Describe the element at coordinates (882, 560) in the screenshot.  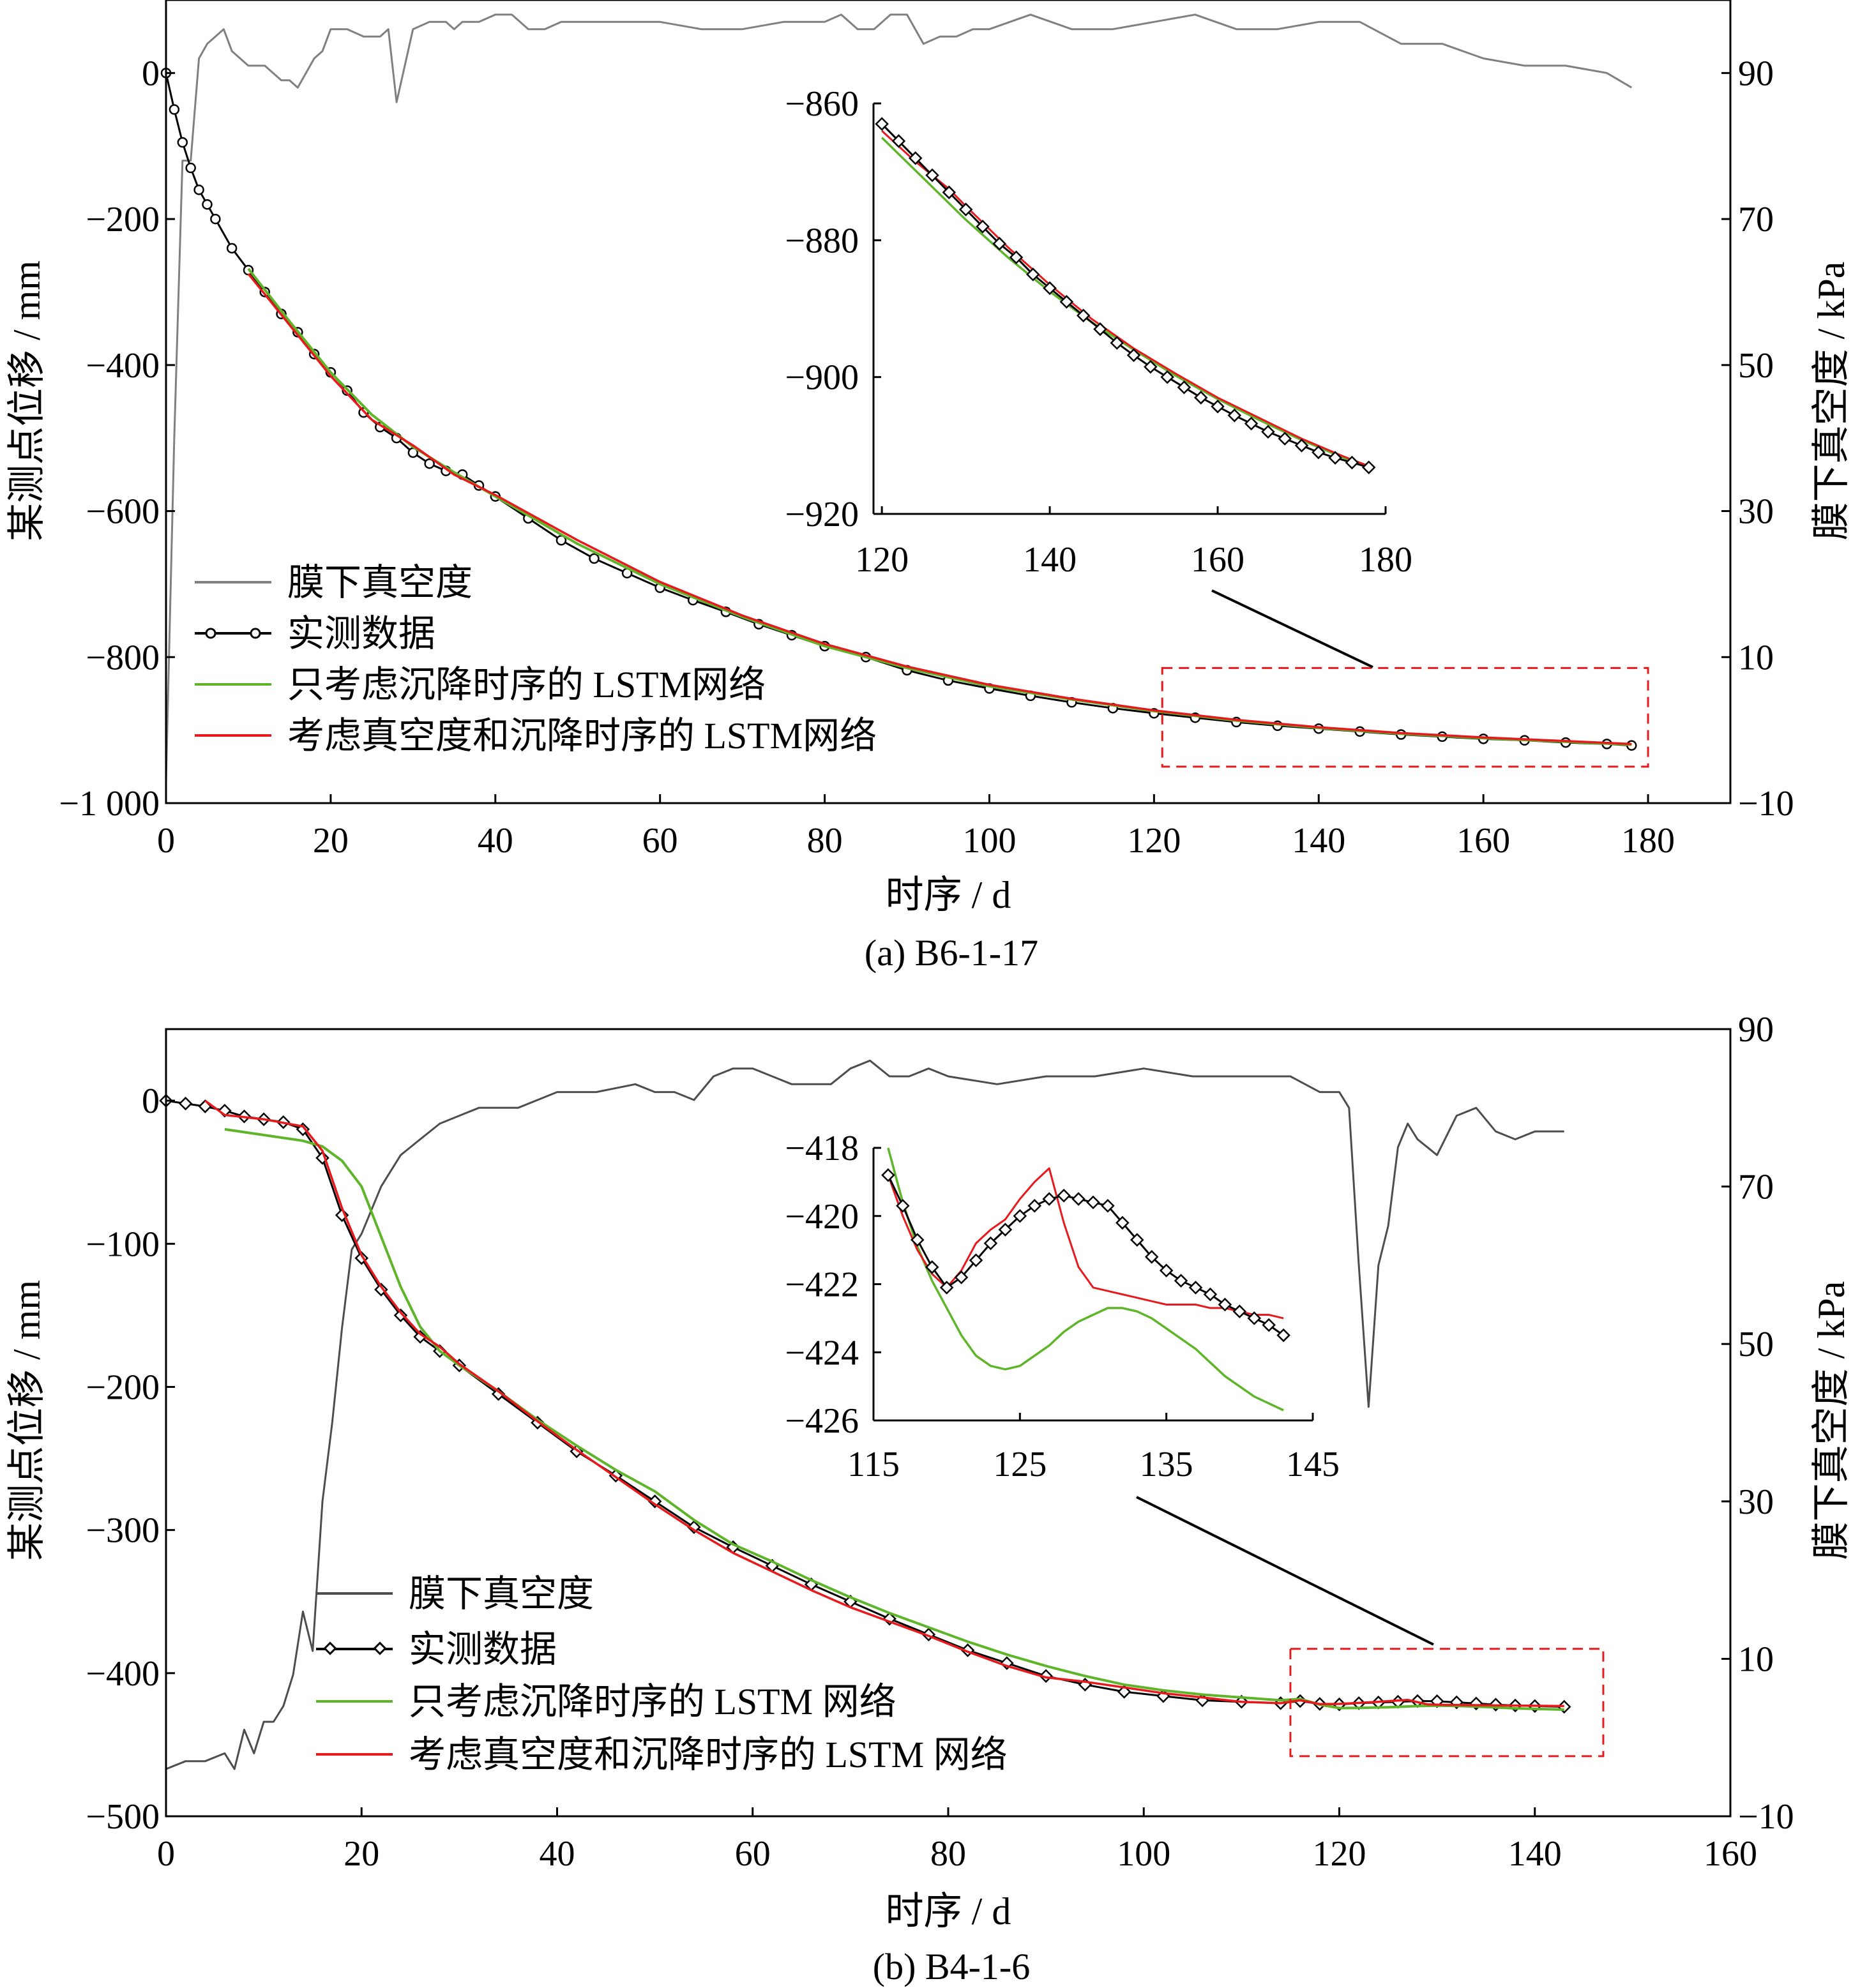
I see `inset-x-tick-label: 120` at that location.